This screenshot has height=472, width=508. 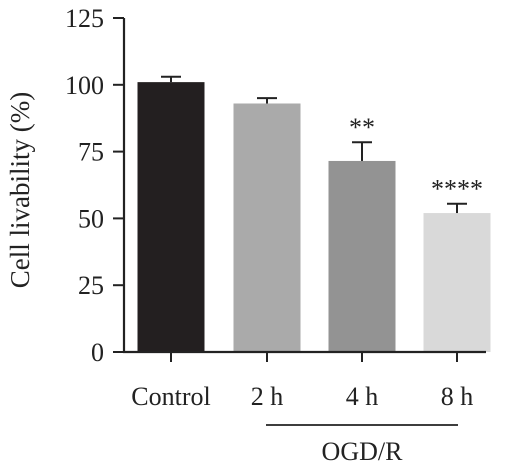 I want to click on y-tick-label: 50, so click(x=91, y=218).